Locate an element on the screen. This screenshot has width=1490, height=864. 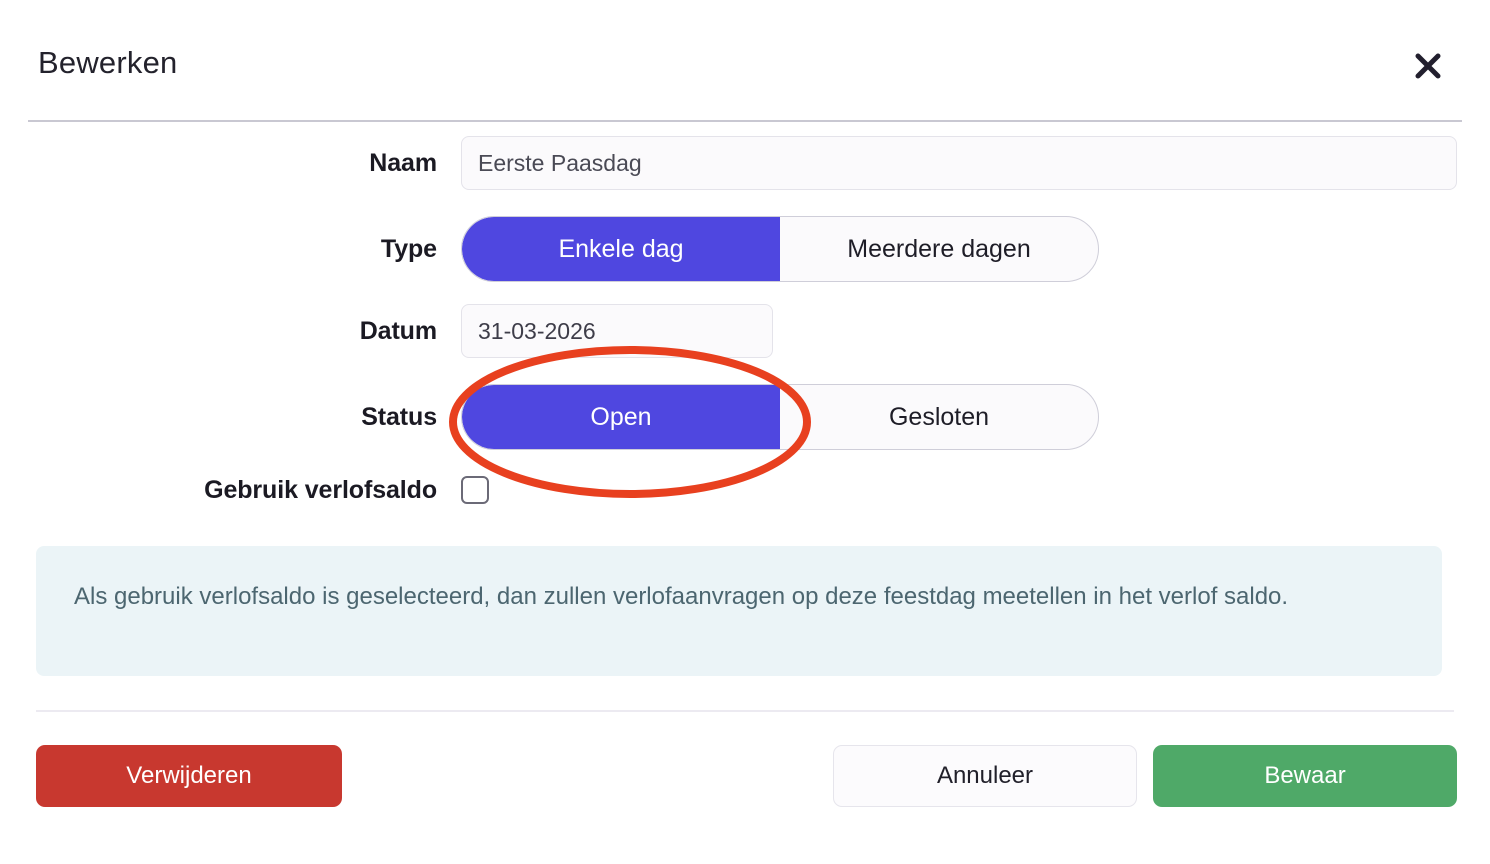
status-toggle-open: Open is located at coordinates (621, 417).